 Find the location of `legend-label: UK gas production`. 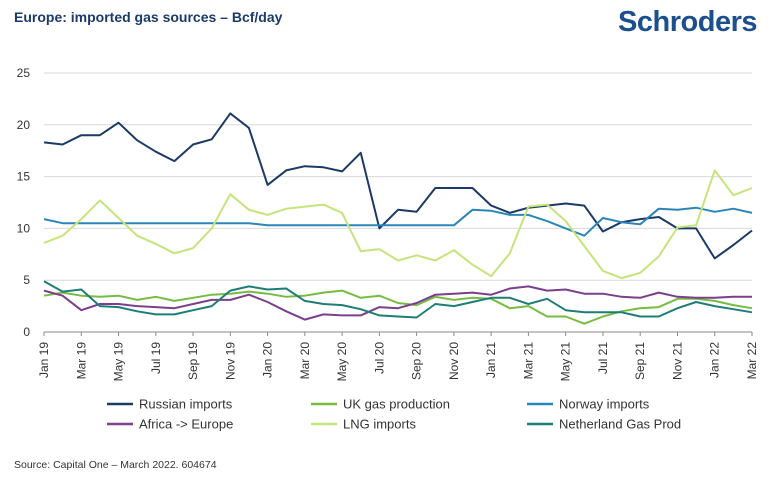

legend-label: UK gas production is located at coordinates (396, 404).